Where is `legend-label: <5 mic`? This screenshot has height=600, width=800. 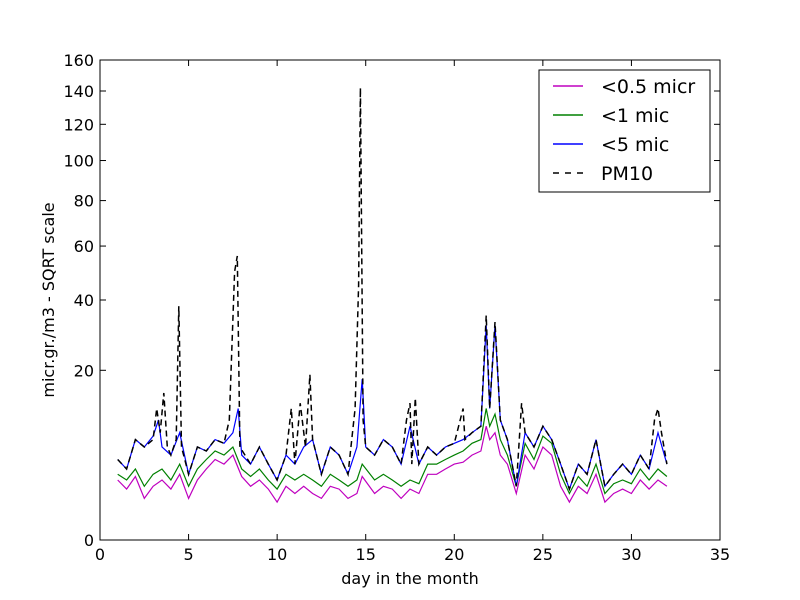 legend-label: <5 mic is located at coordinates (635, 145).